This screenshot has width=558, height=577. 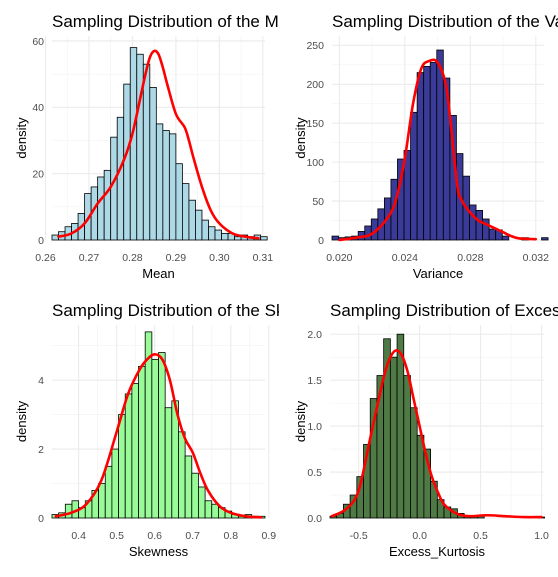 What do you see at coordinates (419, 536) in the screenshot?
I see `x-tick-label: 0.0` at bounding box center [419, 536].